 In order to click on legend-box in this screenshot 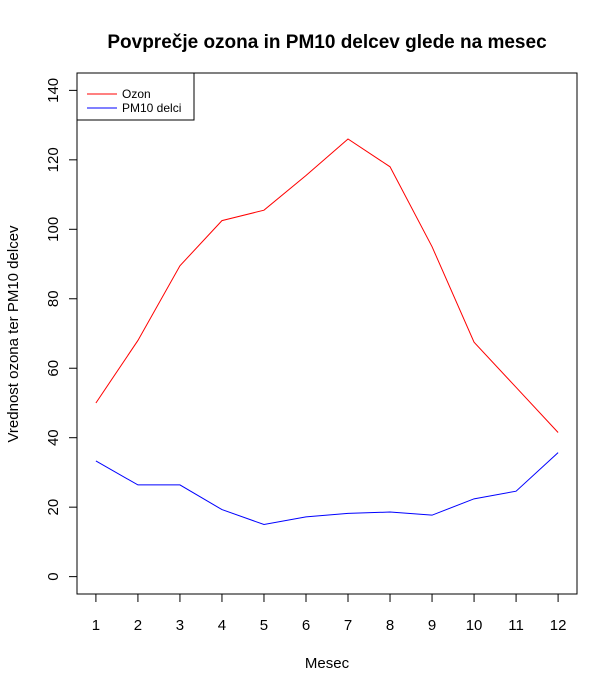, I will do `click(135, 96)`.